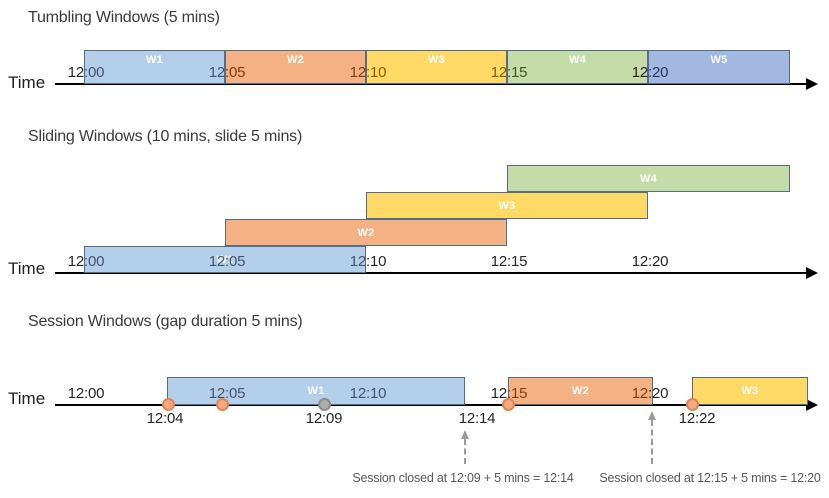 Image resolution: width=829 pixels, height=498 pixels. What do you see at coordinates (719, 60) in the screenshot?
I see `window-label: W5` at bounding box center [719, 60].